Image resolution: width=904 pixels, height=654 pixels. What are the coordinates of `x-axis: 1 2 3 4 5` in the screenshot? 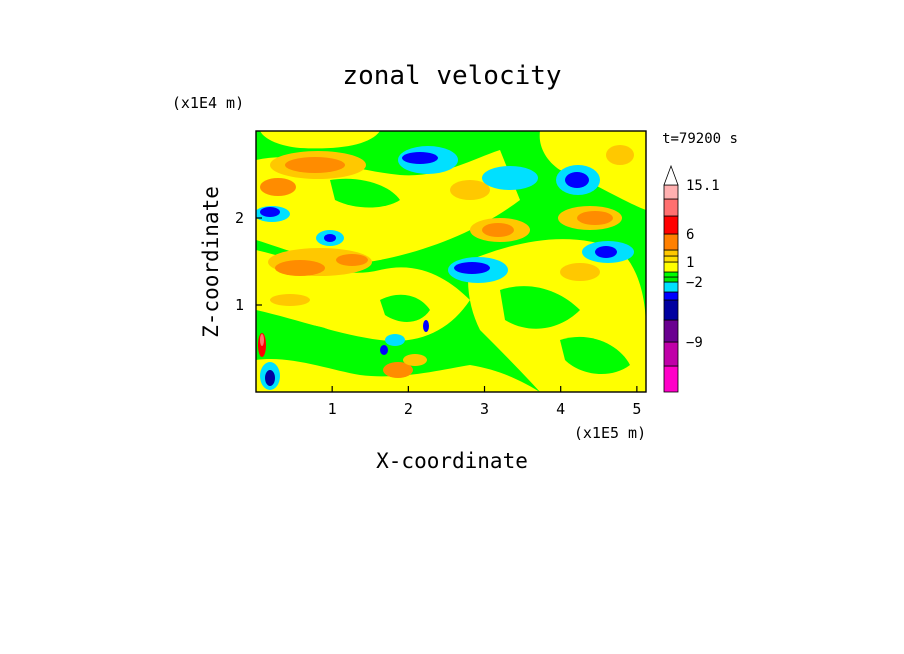 It's located at (484, 402).